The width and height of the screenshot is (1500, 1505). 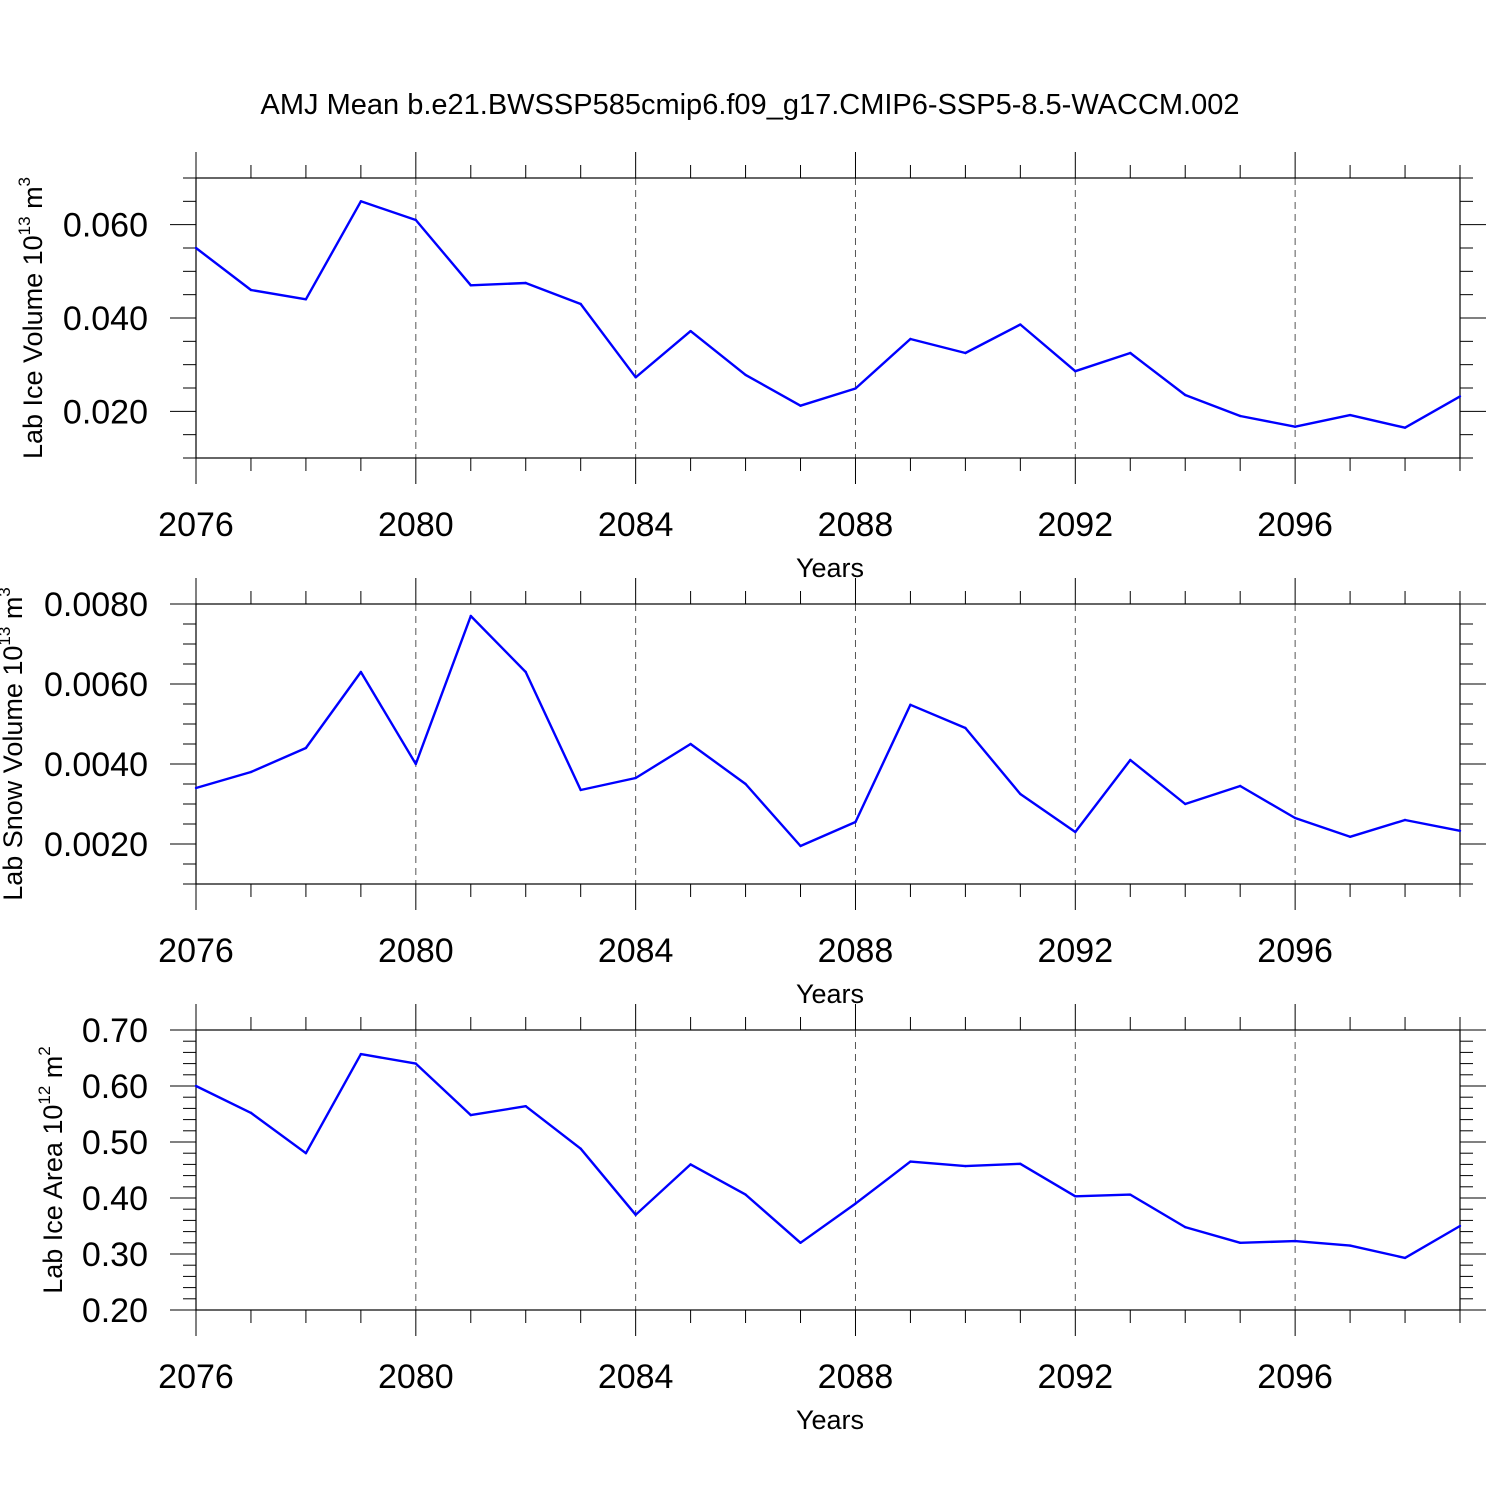 I want to click on y-axis-label-text: Lab Ice Area 10, so click(x=53, y=1199).